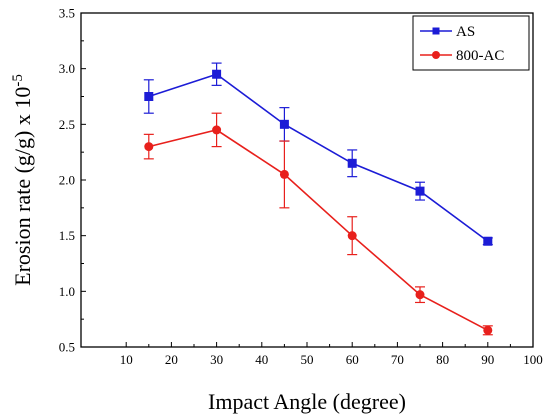 This screenshot has height=419, width=550. I want to click on y-tick-label: 1.0, so click(67, 291).